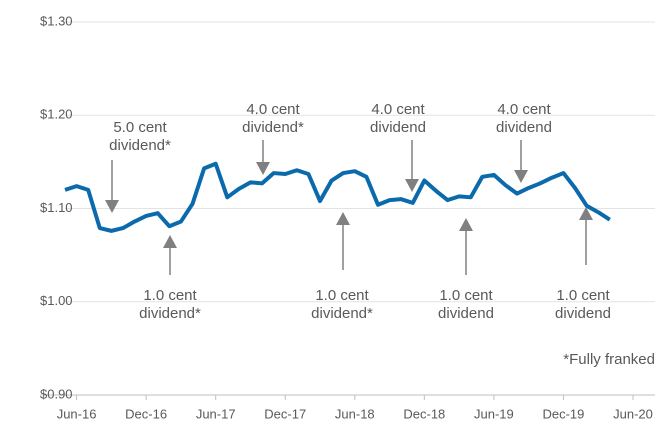 The width and height of the screenshot is (661, 426). What do you see at coordinates (337, 197) in the screenshot?
I see `price-line` at bounding box center [337, 197].